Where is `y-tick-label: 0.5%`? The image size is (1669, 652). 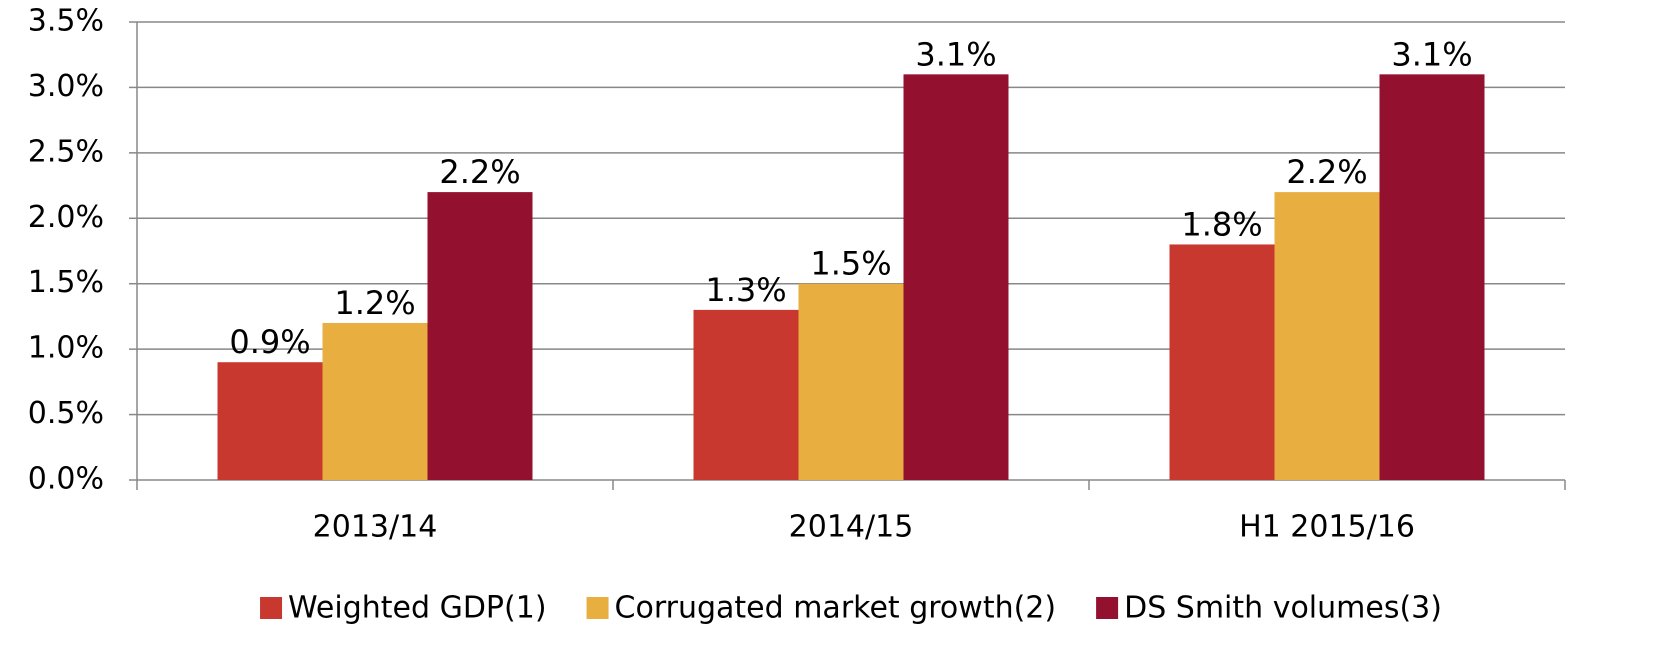
y-tick-label: 0.5% is located at coordinates (66, 413).